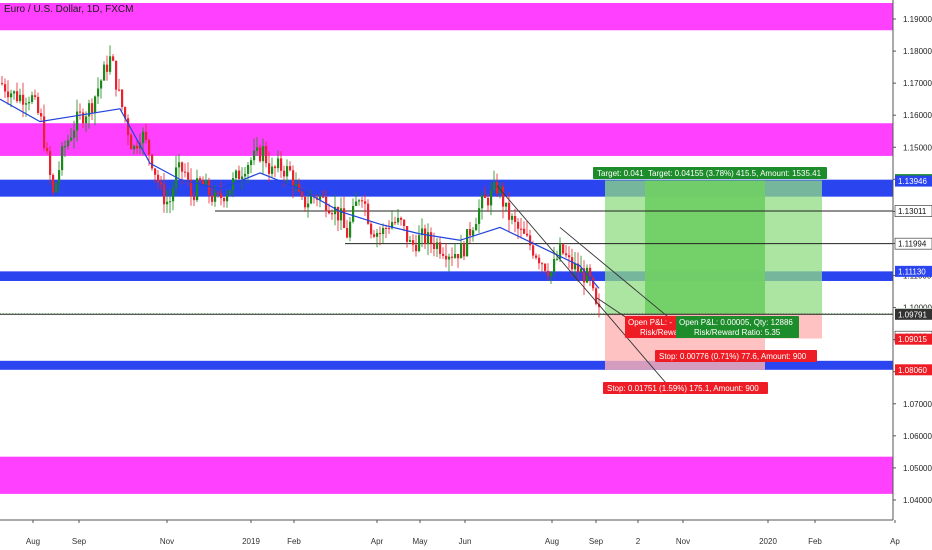 The image size is (932, 550). What do you see at coordinates (251, 541) in the screenshot?
I see `time-axis-label: 2019` at bounding box center [251, 541].